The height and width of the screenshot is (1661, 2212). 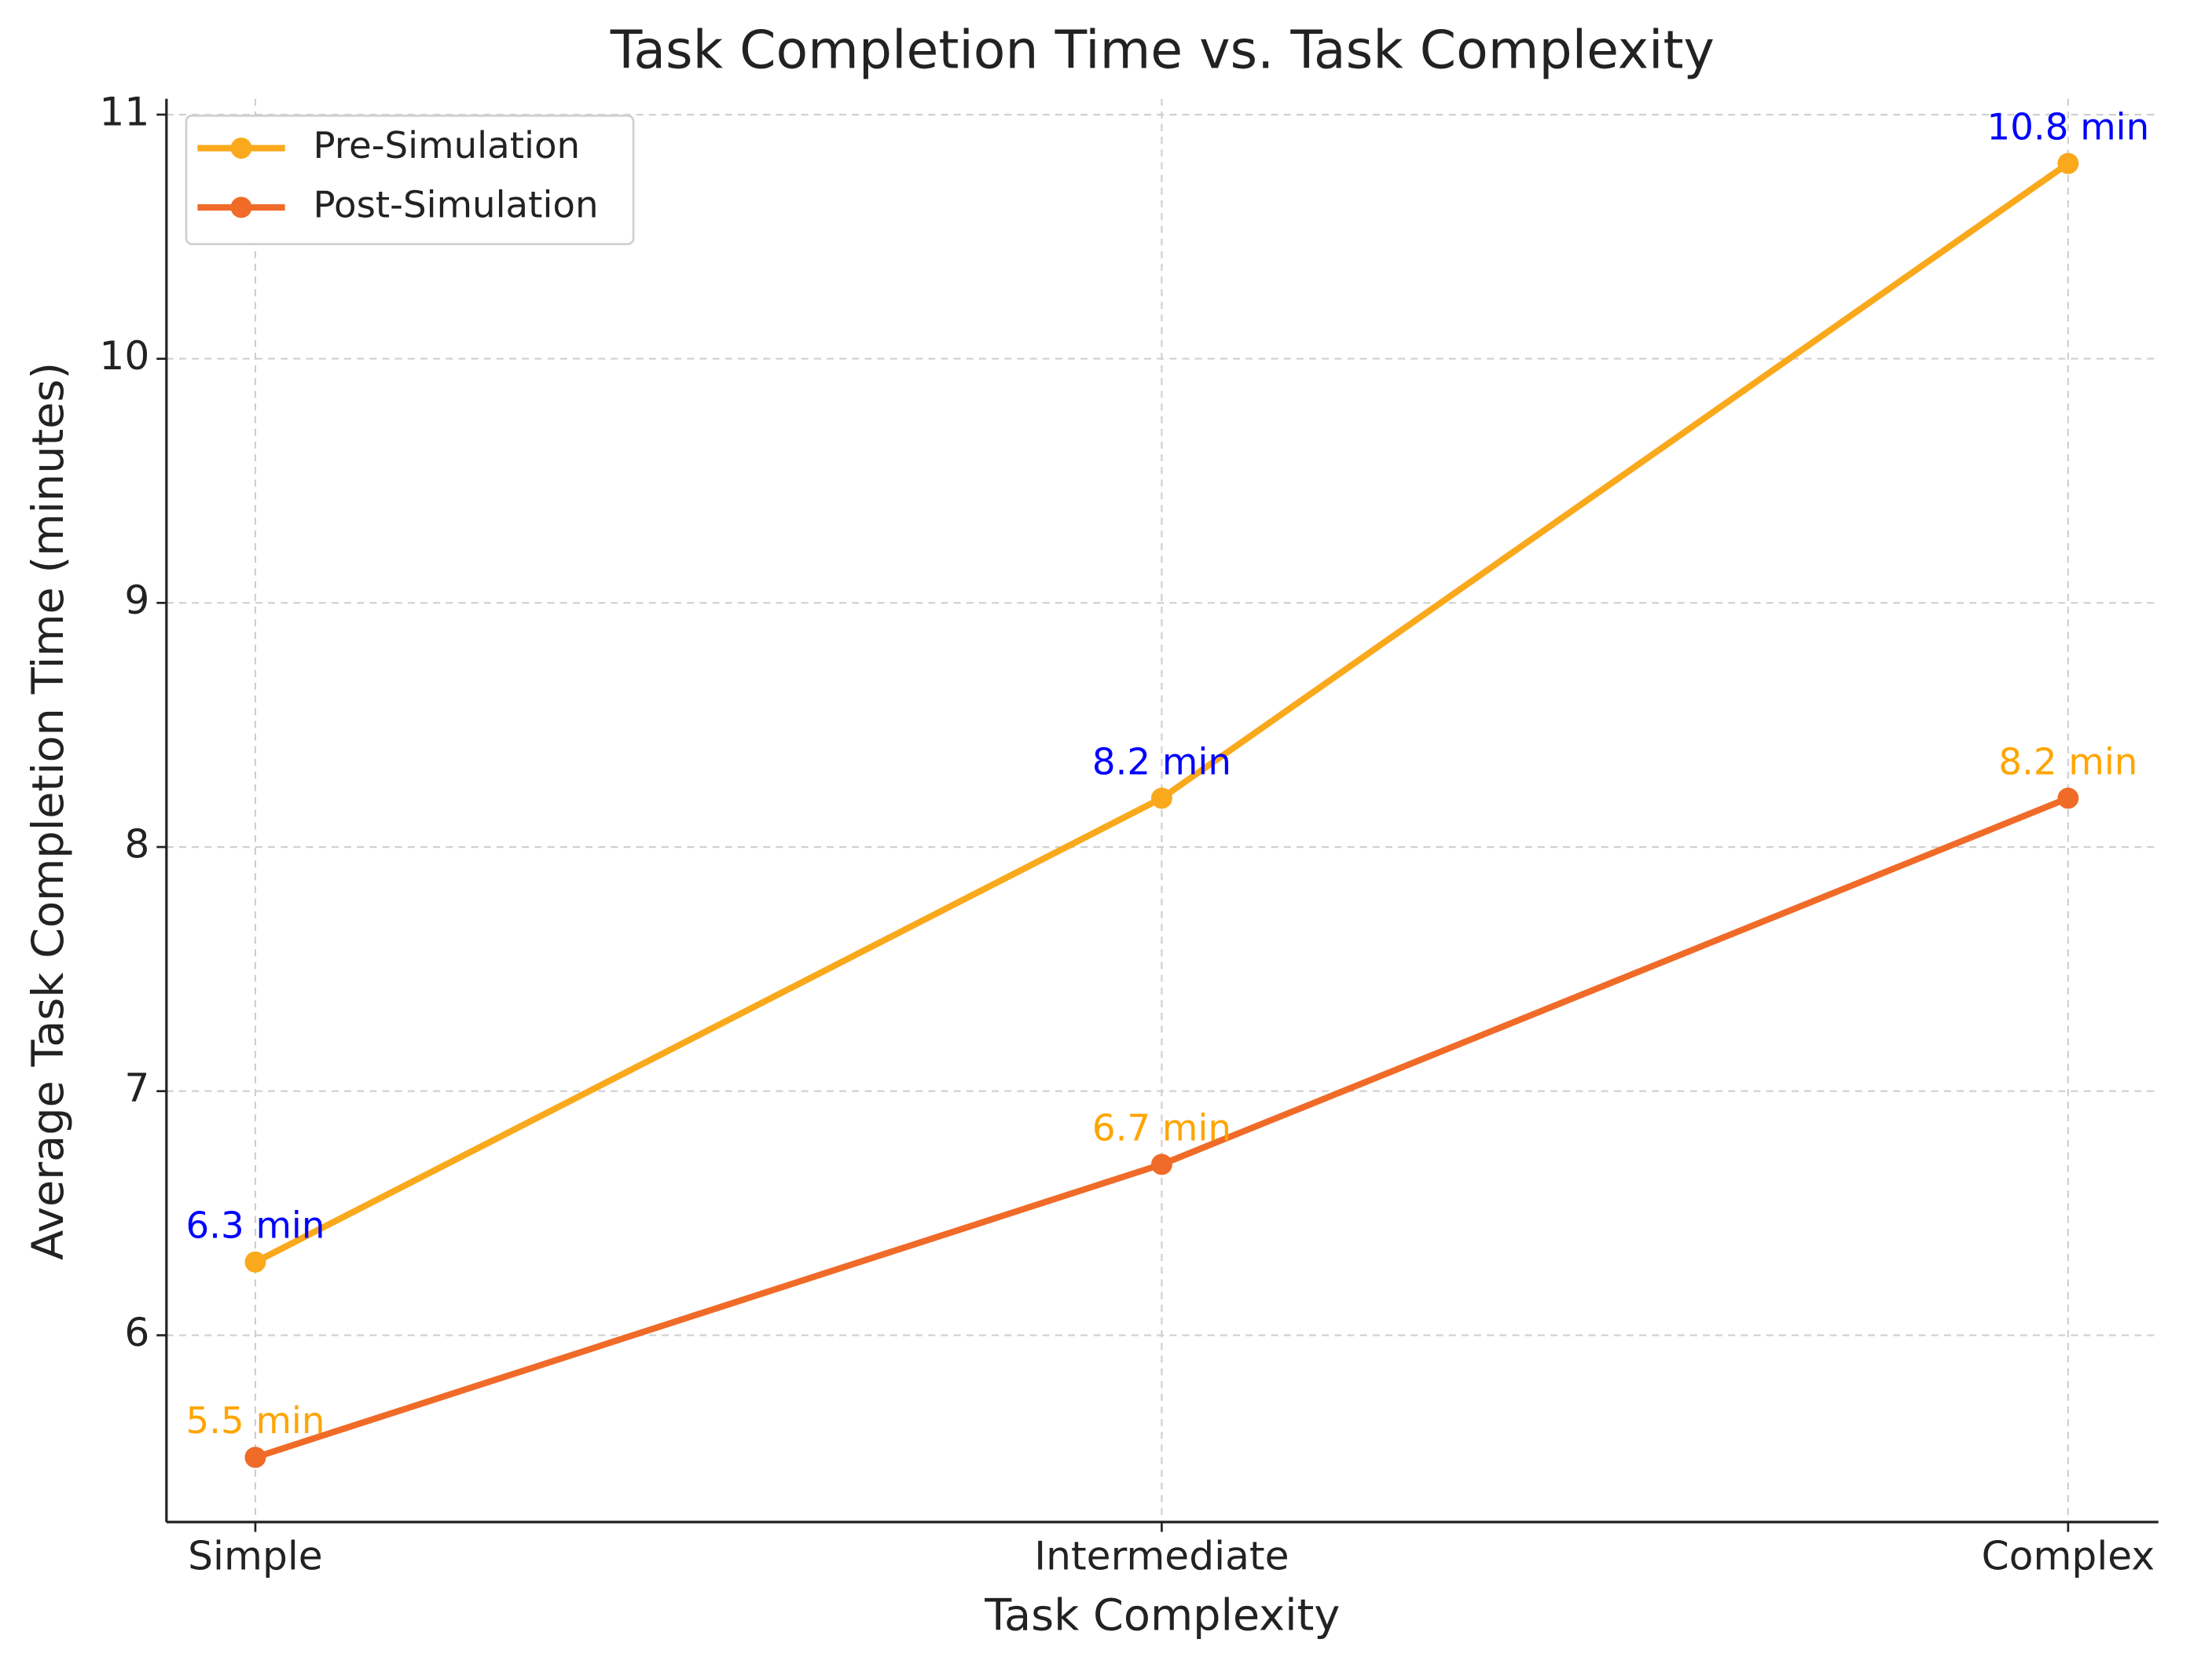 I want to click on y-tick-label: 10, so click(x=124, y=355).